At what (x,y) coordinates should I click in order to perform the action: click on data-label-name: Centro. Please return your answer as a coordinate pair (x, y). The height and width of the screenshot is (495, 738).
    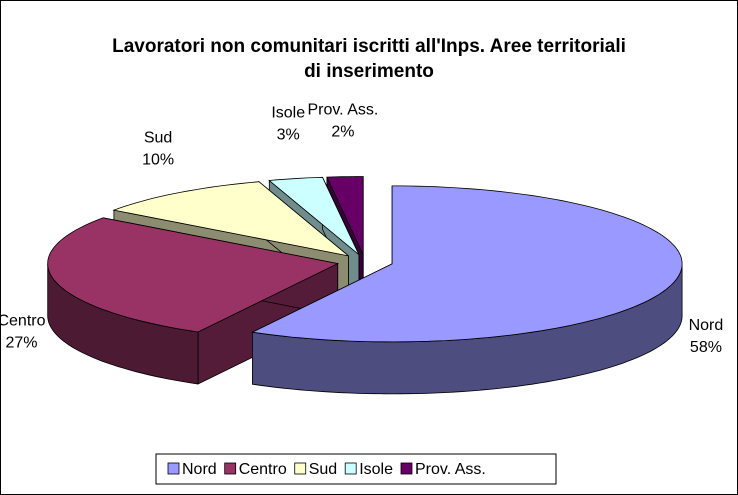
    Looking at the image, I should click on (23, 320).